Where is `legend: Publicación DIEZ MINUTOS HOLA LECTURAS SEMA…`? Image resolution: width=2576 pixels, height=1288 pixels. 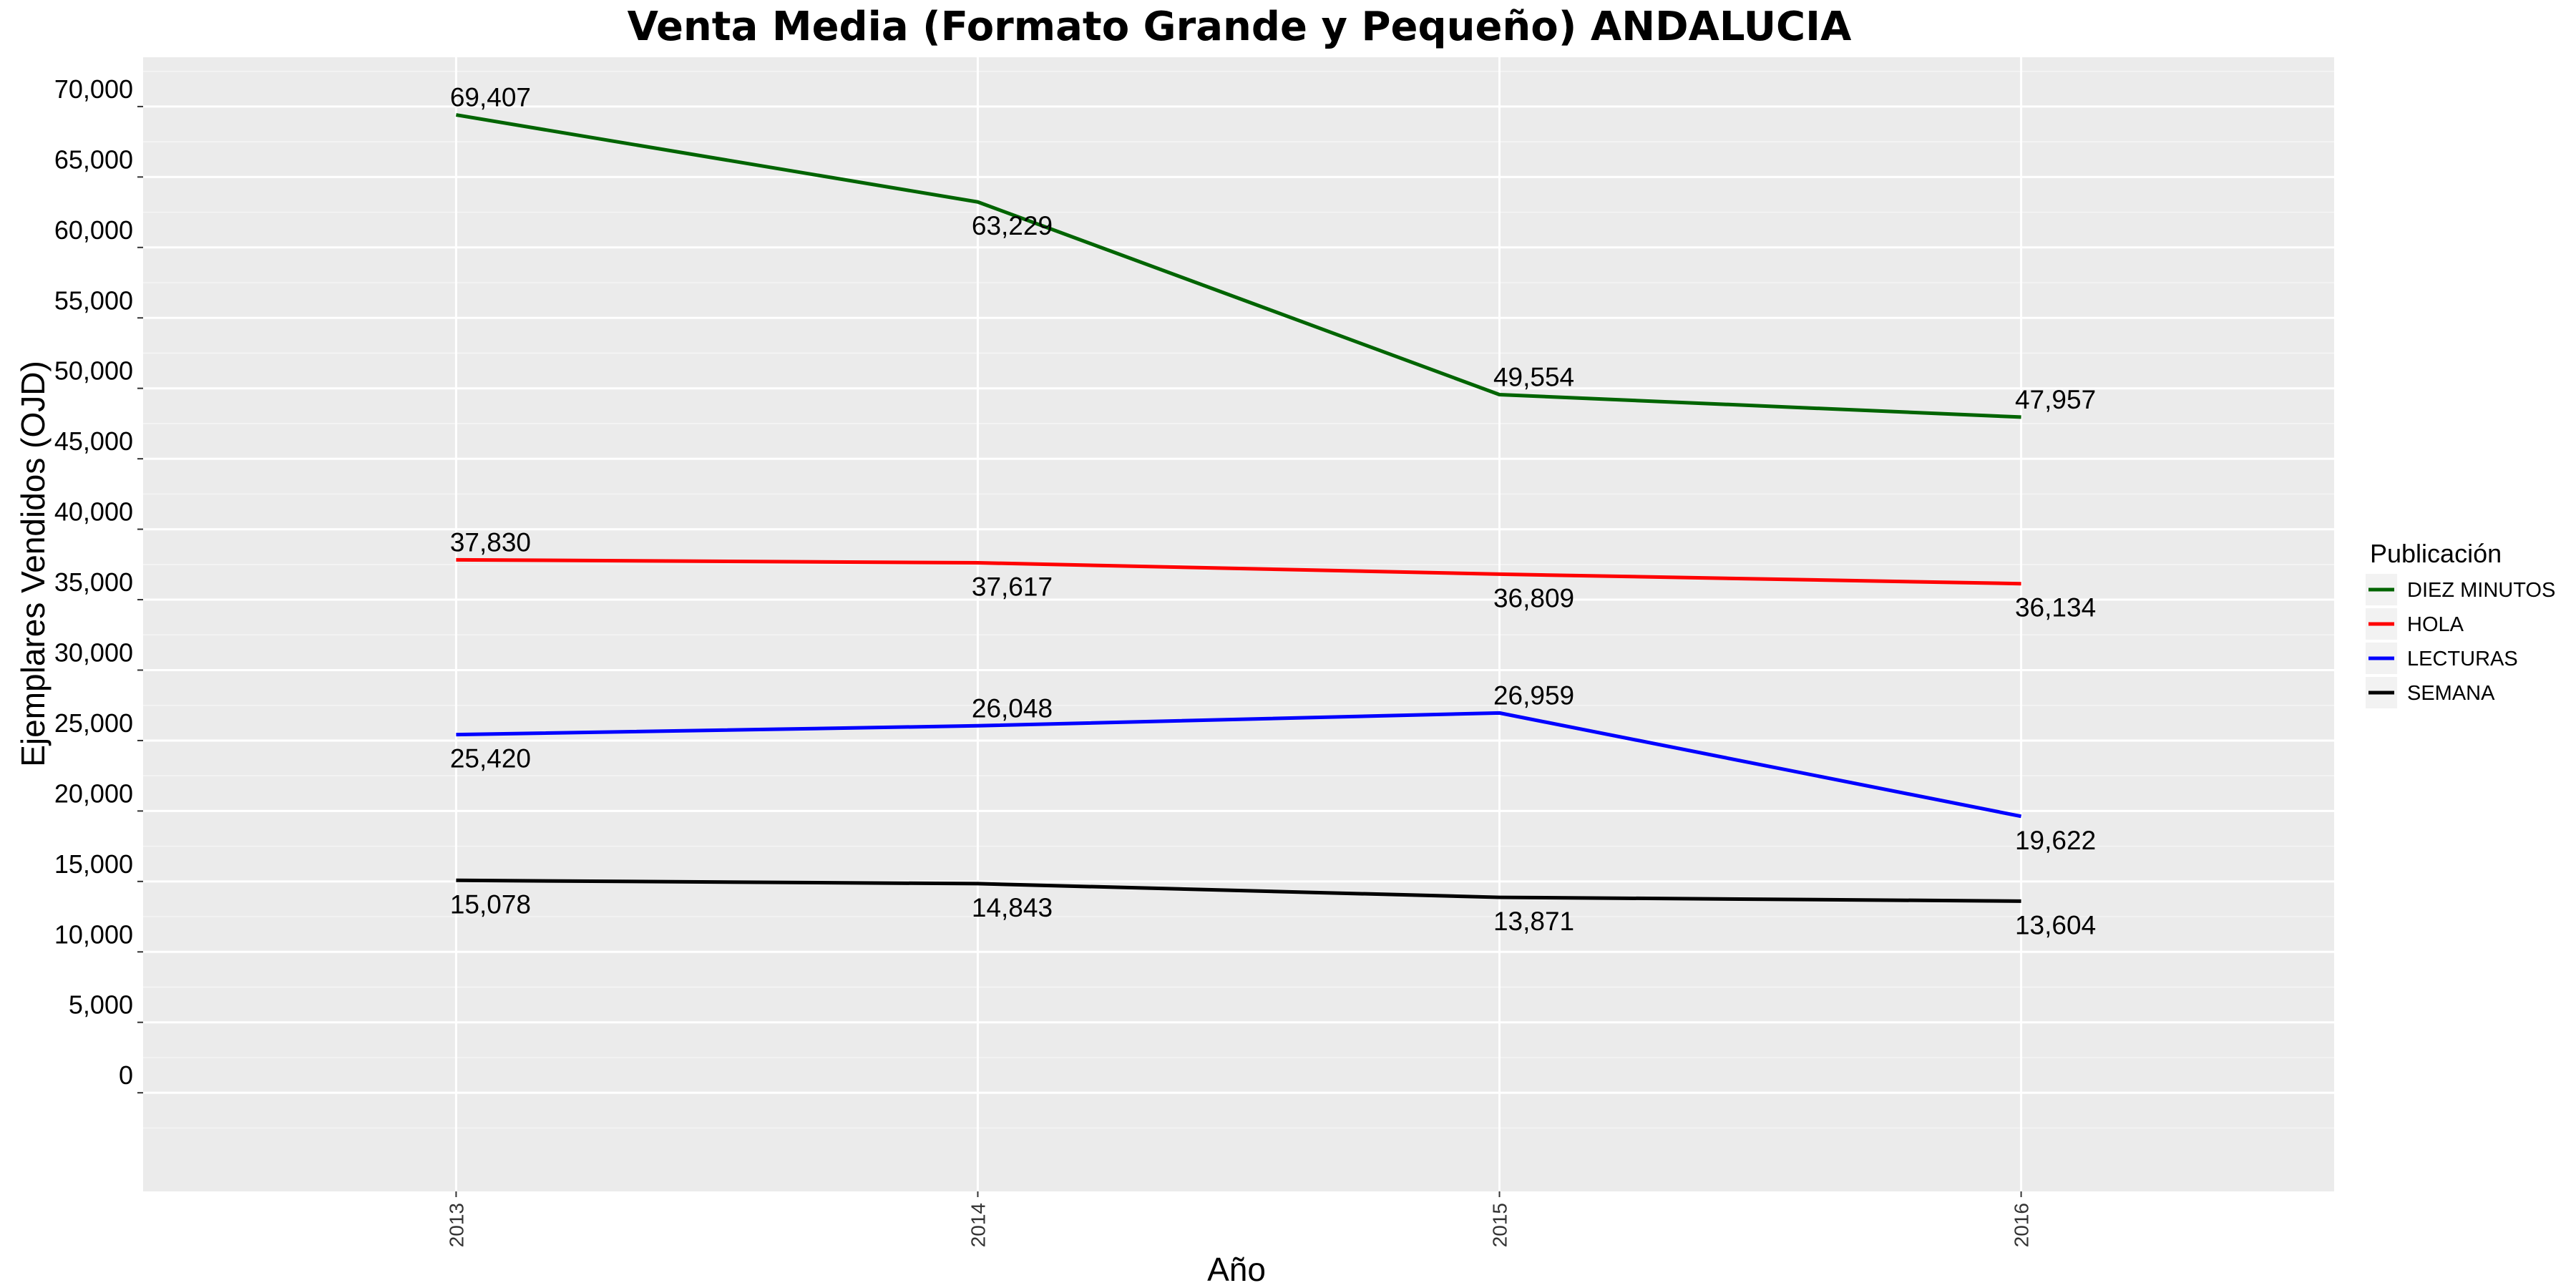 legend: Publicación DIEZ MINUTOS HOLA LECTURAS SEMA… is located at coordinates (2460, 623).